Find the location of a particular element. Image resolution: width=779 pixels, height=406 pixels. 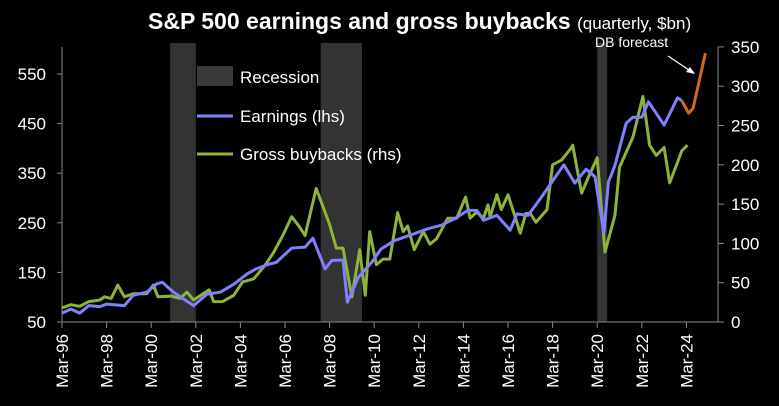

y-right-tick-label: 50 is located at coordinates (740, 283).